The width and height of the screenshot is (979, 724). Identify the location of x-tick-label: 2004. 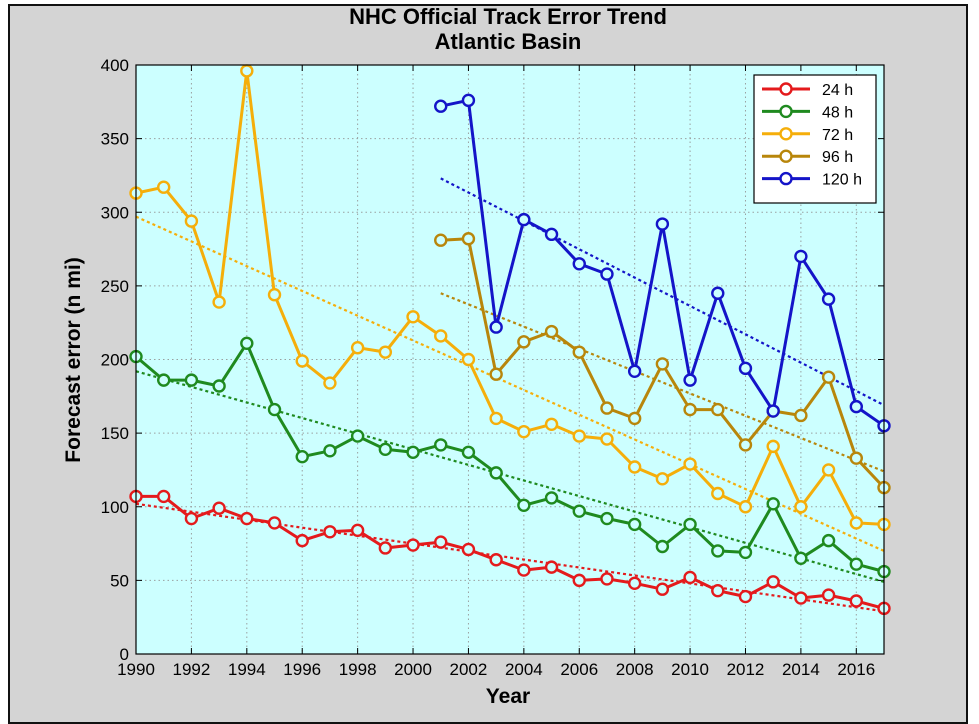
(524, 669).